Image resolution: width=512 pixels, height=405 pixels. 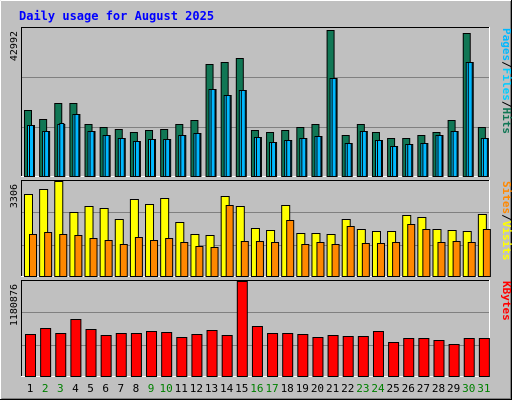 What do you see at coordinates (14, 46) in the screenshot?
I see `hits-files-pages-max-label: 42992` at bounding box center [14, 46].